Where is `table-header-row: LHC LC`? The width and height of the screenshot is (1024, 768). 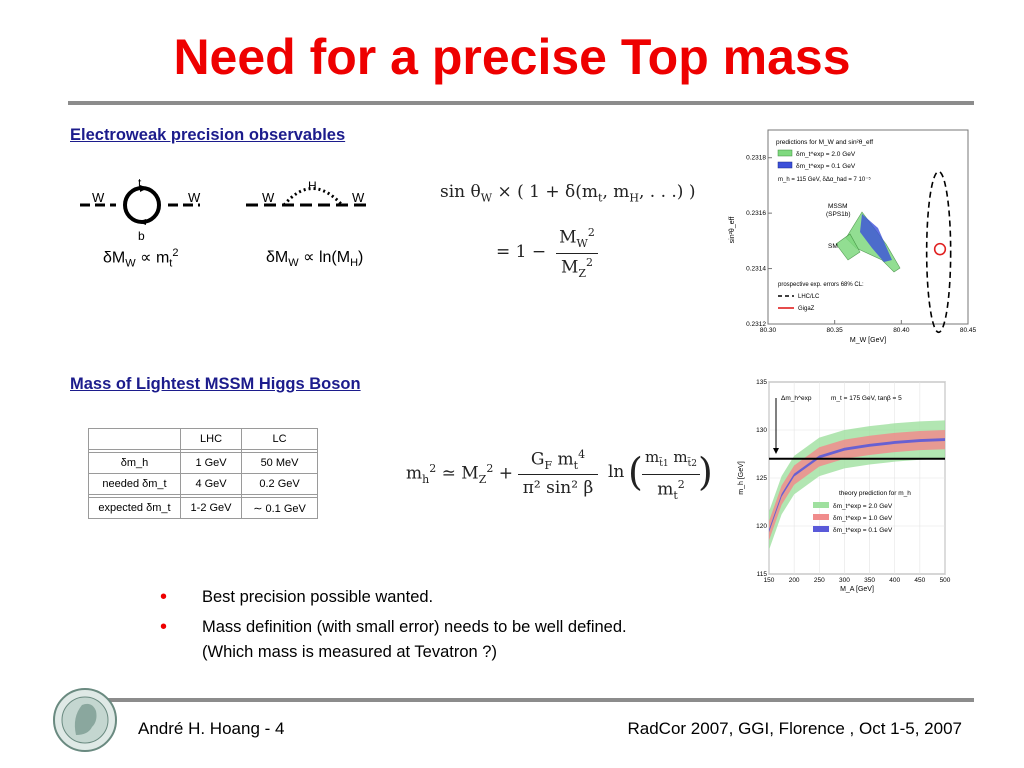 table-header-row: LHC LC is located at coordinates (203, 439).